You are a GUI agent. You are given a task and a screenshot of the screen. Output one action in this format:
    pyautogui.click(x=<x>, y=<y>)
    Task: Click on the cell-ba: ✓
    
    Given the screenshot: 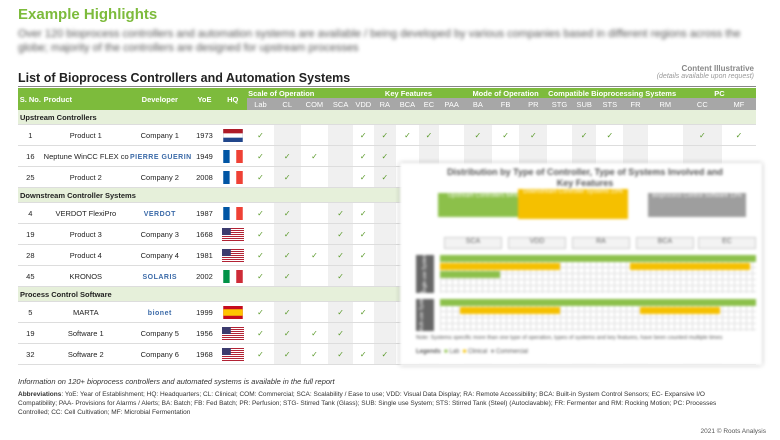 What is the action you would take?
    pyautogui.click(x=477, y=135)
    